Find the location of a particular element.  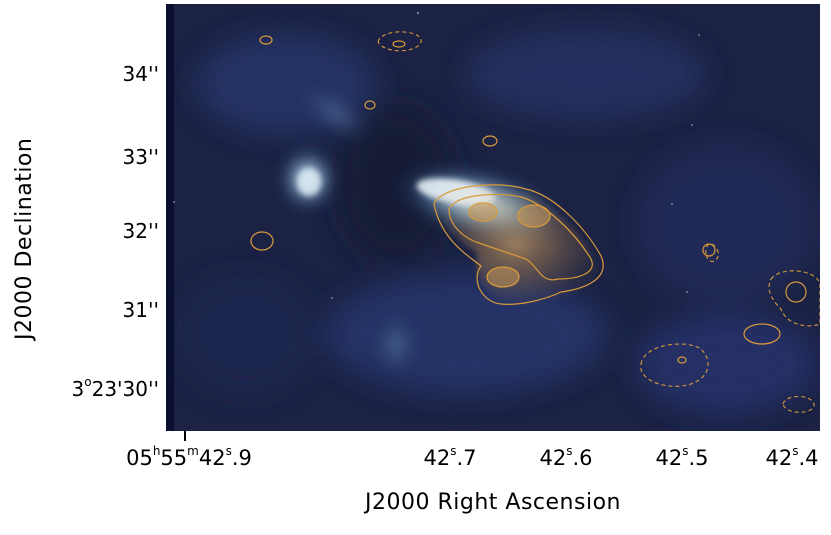

ra-tick-42.5s: 42s.5 is located at coordinates (682, 457).